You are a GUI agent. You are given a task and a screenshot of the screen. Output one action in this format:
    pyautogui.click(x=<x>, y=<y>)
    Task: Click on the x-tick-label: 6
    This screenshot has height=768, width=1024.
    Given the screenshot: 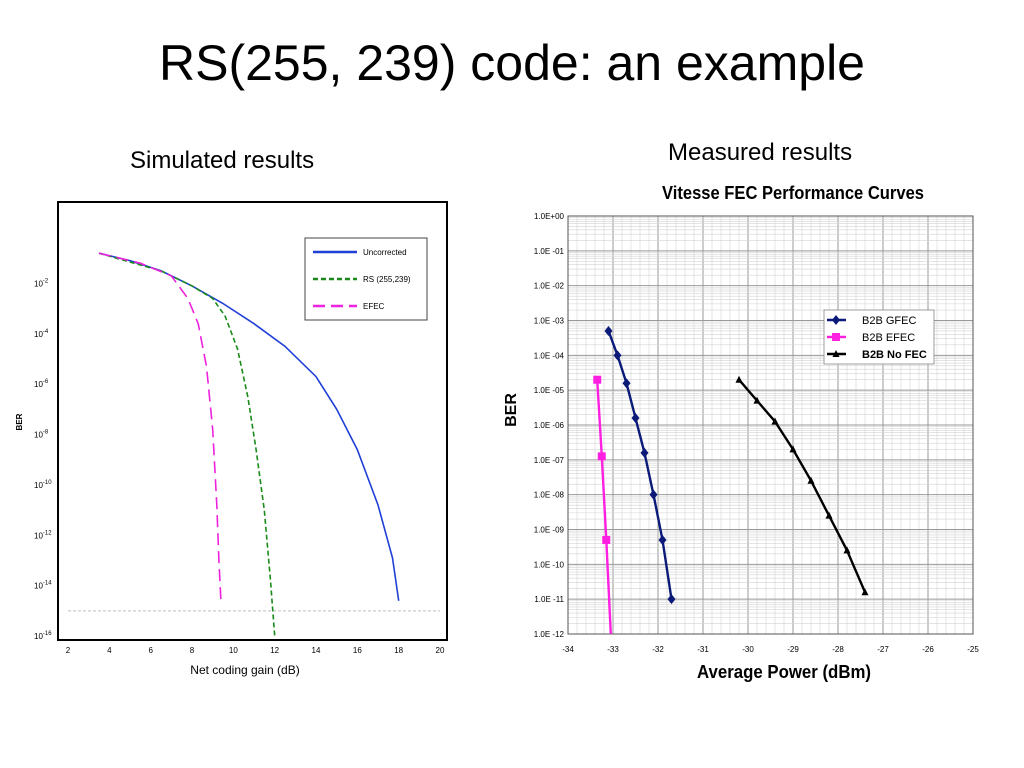 What is the action you would take?
    pyautogui.click(x=150, y=650)
    